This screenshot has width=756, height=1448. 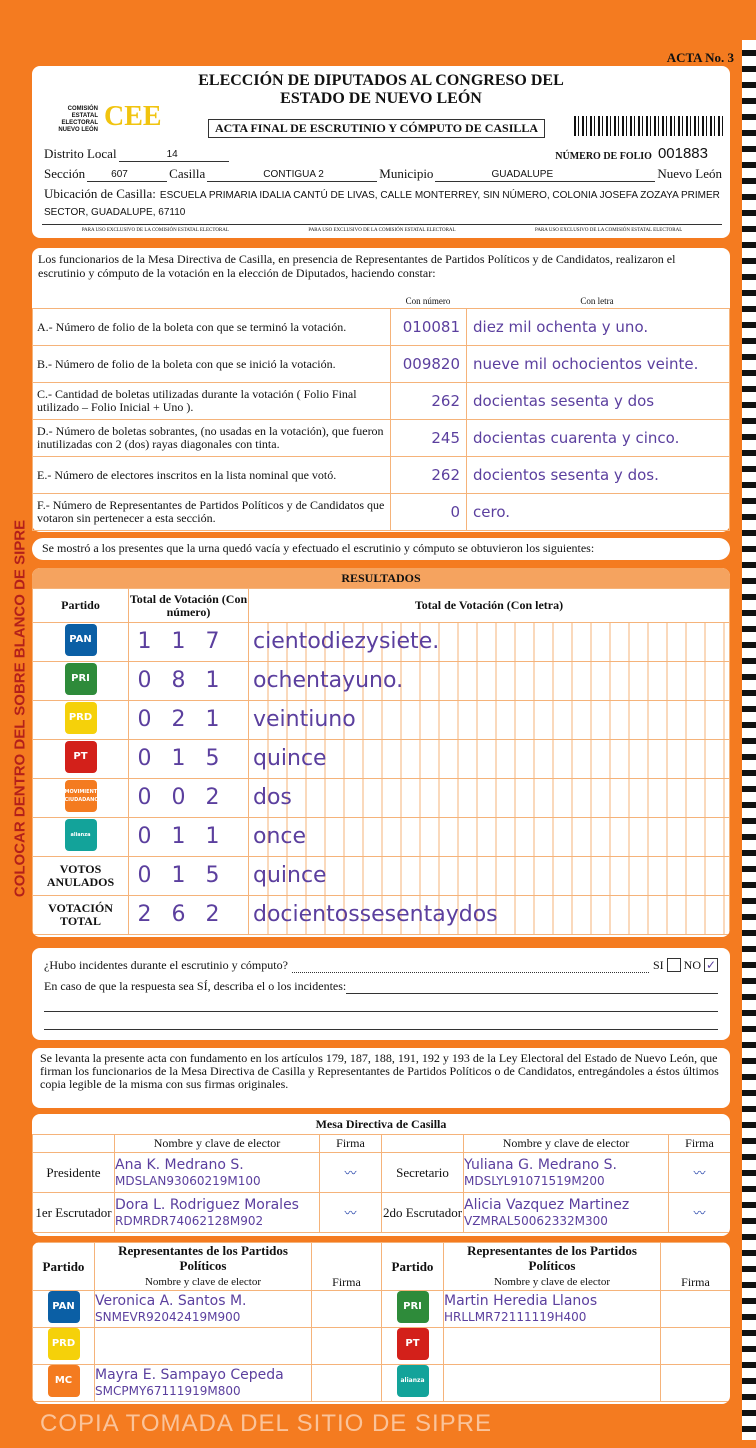 What do you see at coordinates (80, 605) in the screenshot?
I see `partido-header: Partido` at bounding box center [80, 605].